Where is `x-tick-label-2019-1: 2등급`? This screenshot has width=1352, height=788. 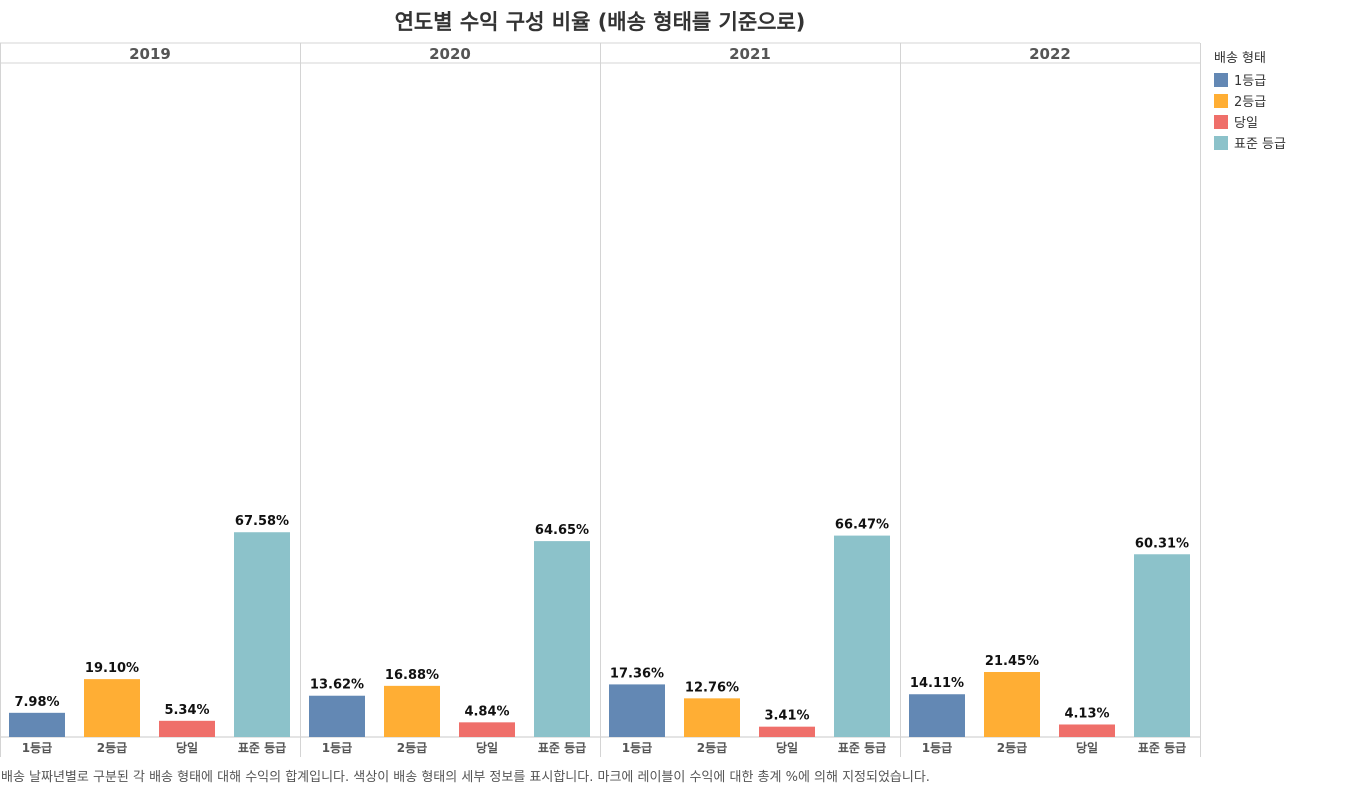 x-tick-label-2019-1: 2등급 is located at coordinates (112, 748).